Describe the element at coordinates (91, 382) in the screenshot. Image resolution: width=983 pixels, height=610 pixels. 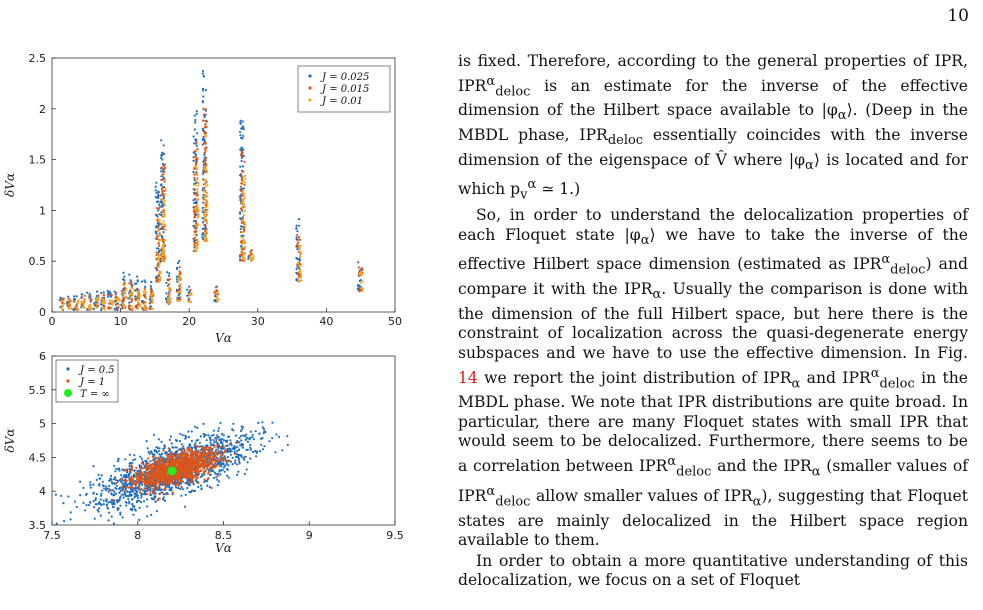
I see `legend-label: J = 1` at that location.